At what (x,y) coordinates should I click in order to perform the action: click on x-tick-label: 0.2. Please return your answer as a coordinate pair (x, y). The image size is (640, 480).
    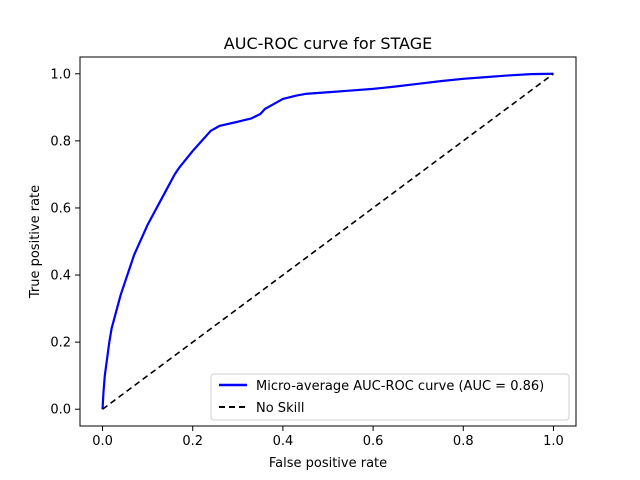
    Looking at the image, I should click on (192, 441).